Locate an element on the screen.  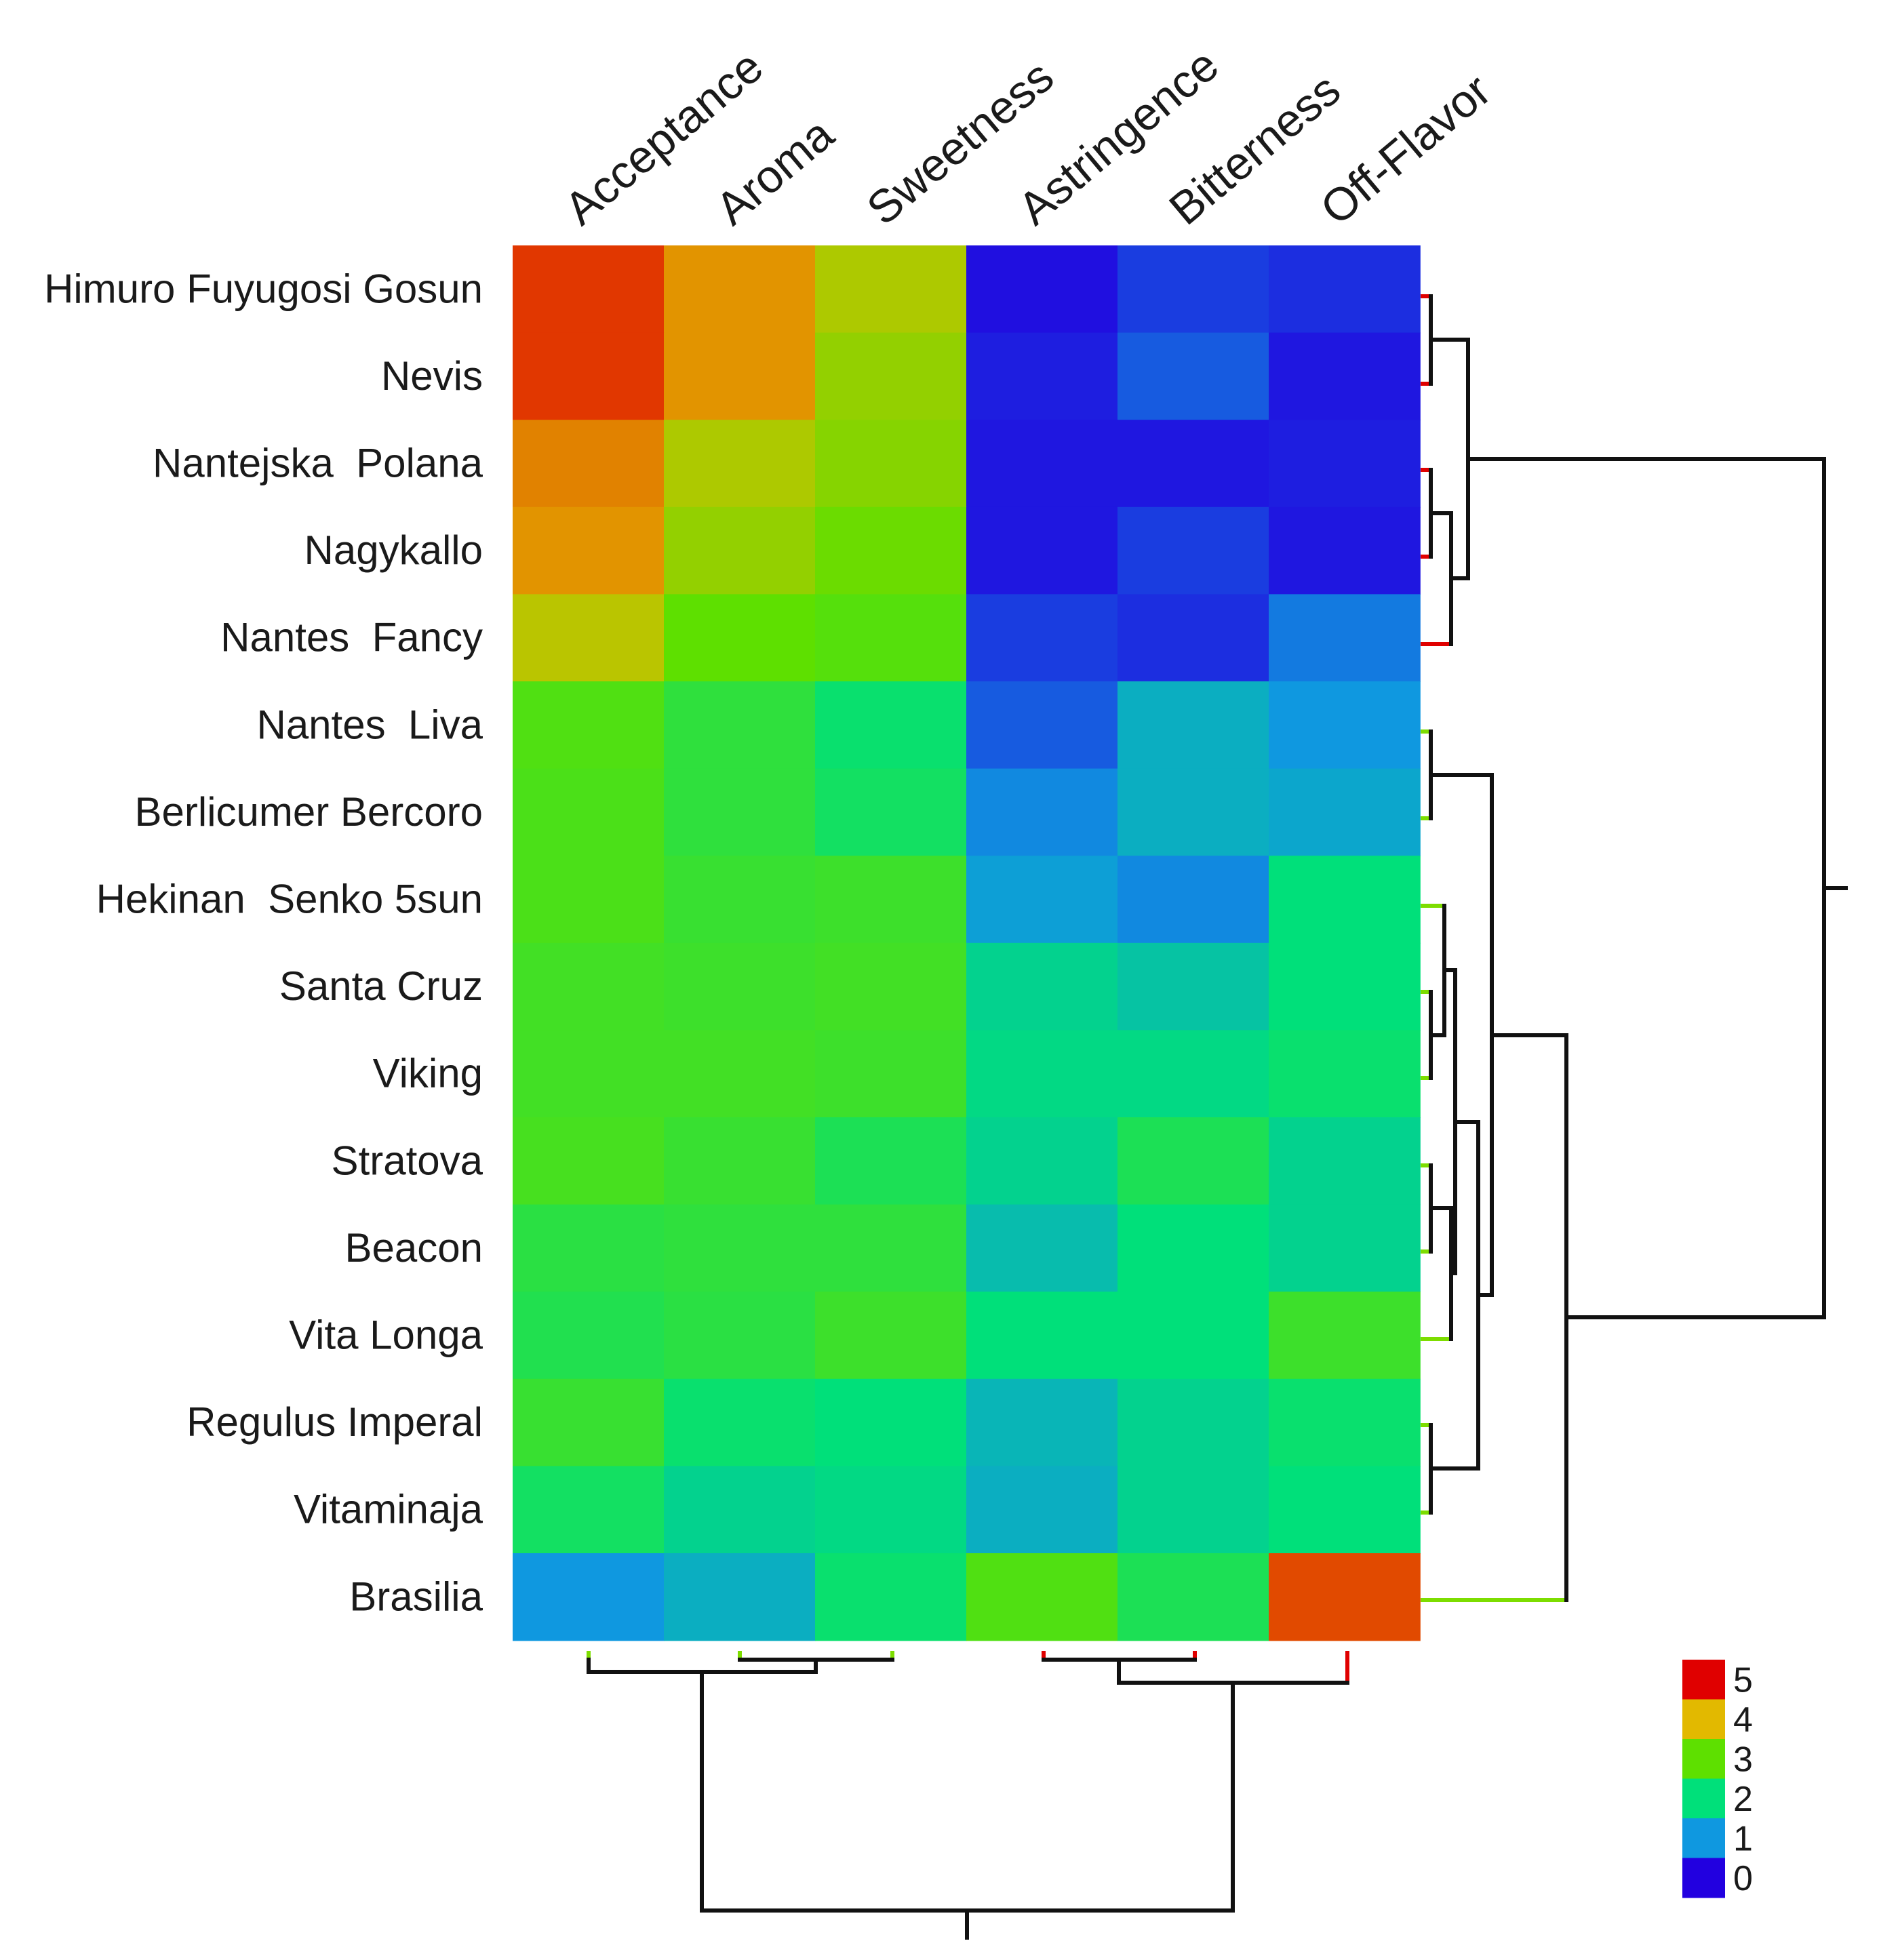
cell-vita-longa-aroma is located at coordinates (740, 1336).